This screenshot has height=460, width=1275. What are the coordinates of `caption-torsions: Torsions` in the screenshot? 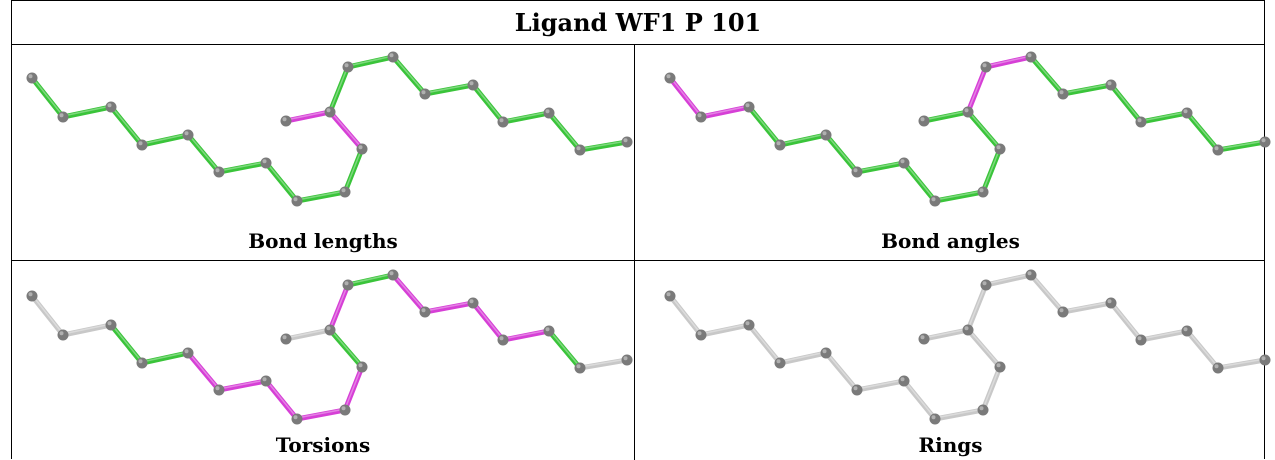 It's located at (323, 445).